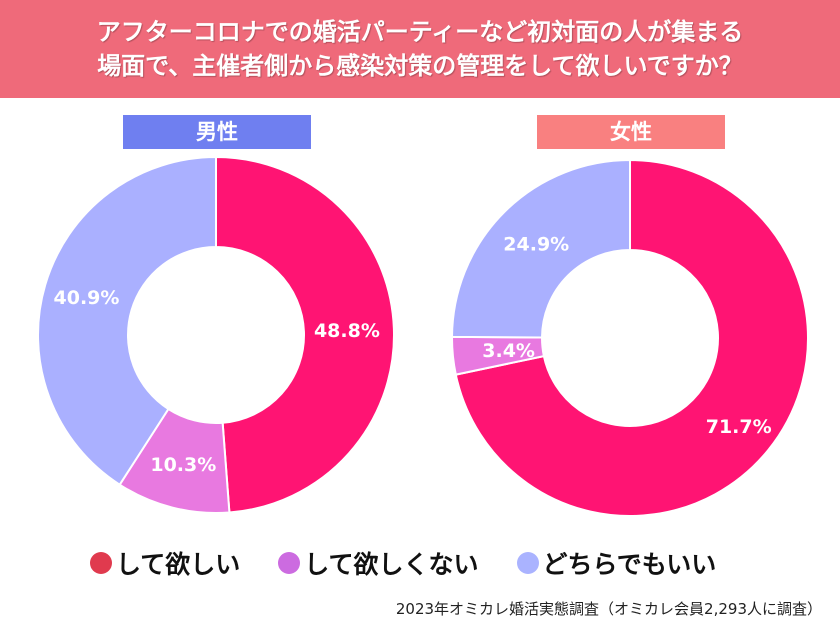  I want to click on legend: して欲しい して欲しくない どちらでもいい, so click(403, 563).